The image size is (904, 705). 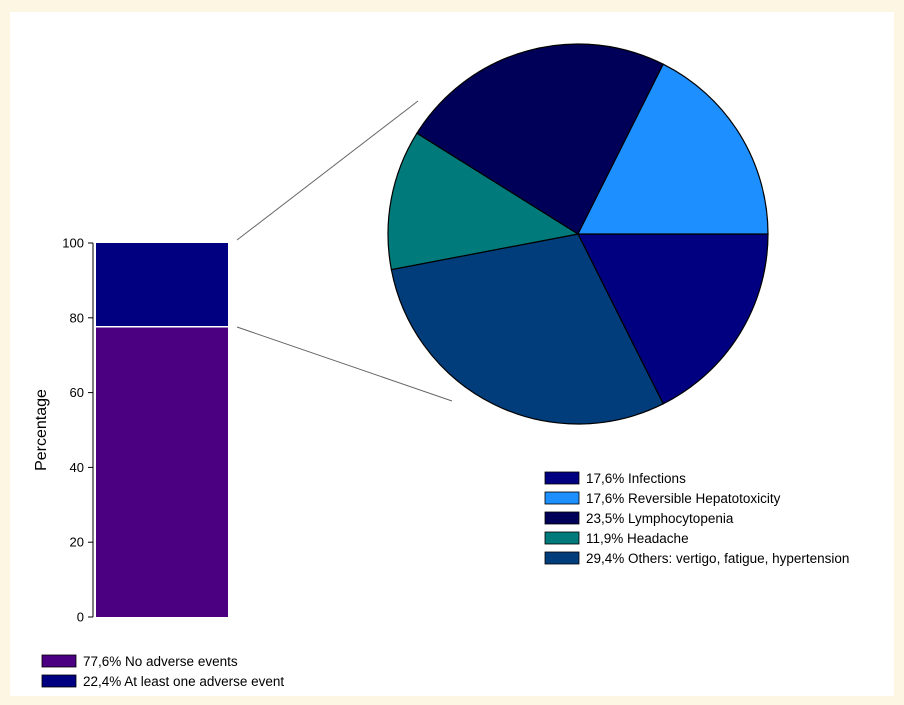 What do you see at coordinates (77, 392) in the screenshot?
I see `y-tick-label: 60` at bounding box center [77, 392].